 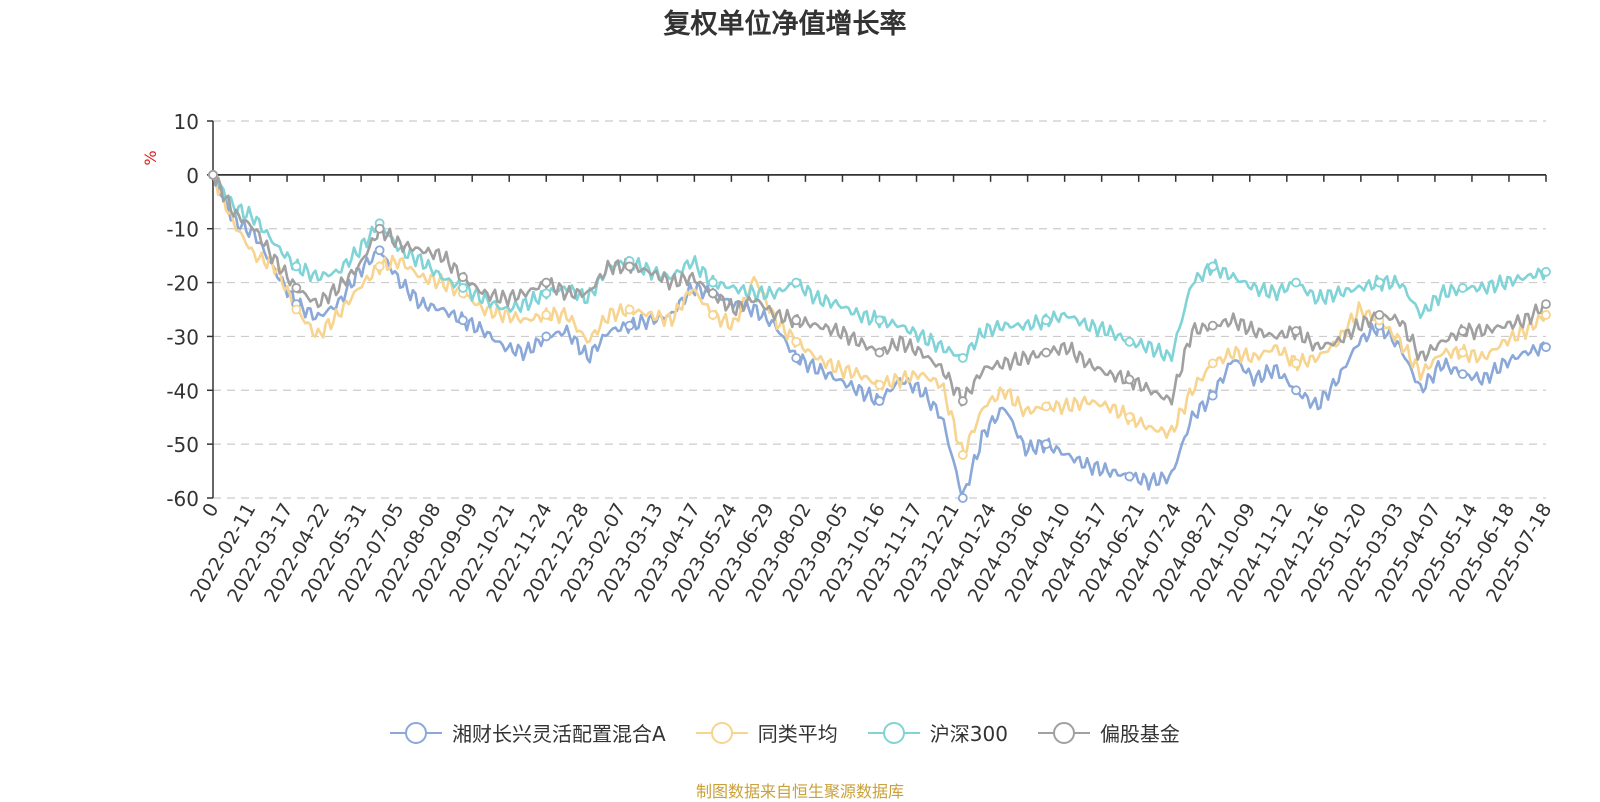 I want to click on legend: 湘财长兴灵活配置混合A 同类平均 沪深300 偏股基金, so click(x=785, y=732).